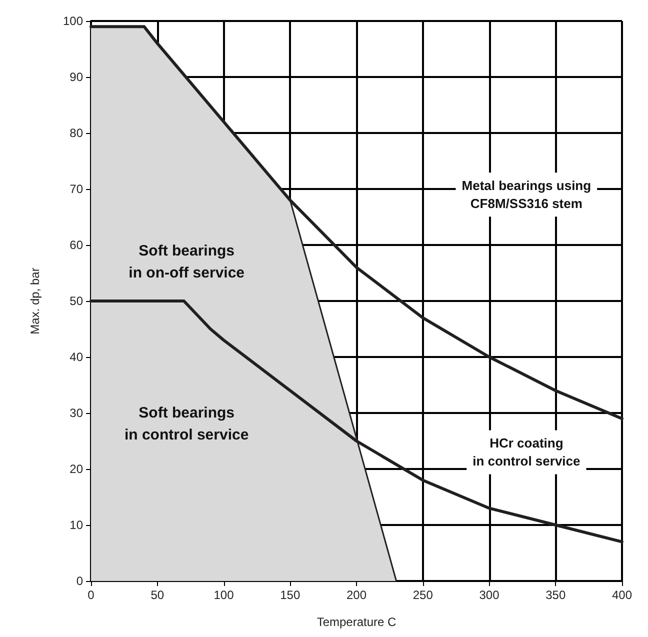  What do you see at coordinates (186, 262) in the screenshot?
I see `annotation: Soft bearings in on-off service` at bounding box center [186, 262].